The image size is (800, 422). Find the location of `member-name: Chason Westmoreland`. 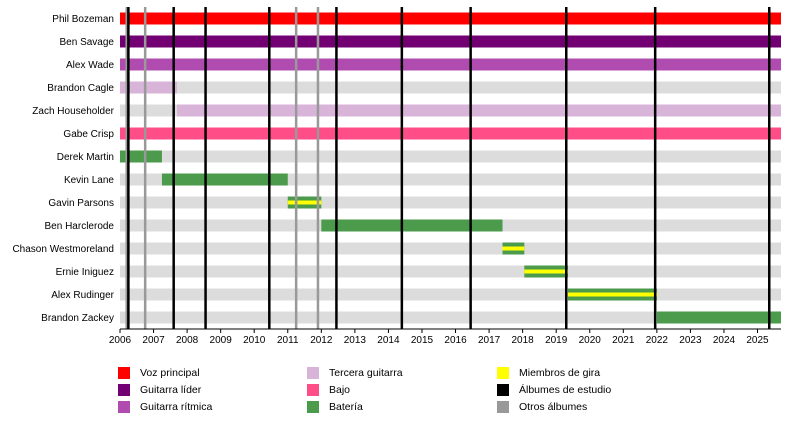

member-name: Chason Westmoreland is located at coordinates (63, 249).